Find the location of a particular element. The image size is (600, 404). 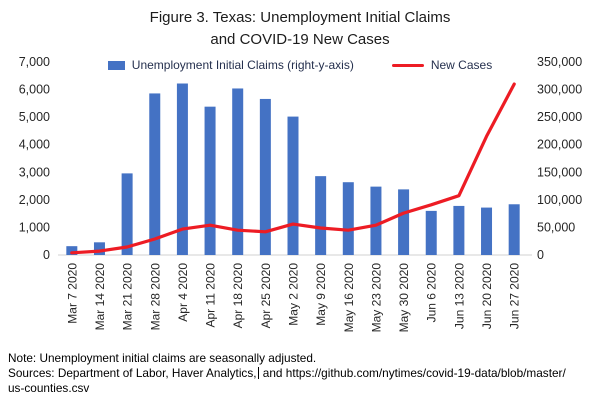

left-axis-tick-label: 5,000 is located at coordinates (34, 117).